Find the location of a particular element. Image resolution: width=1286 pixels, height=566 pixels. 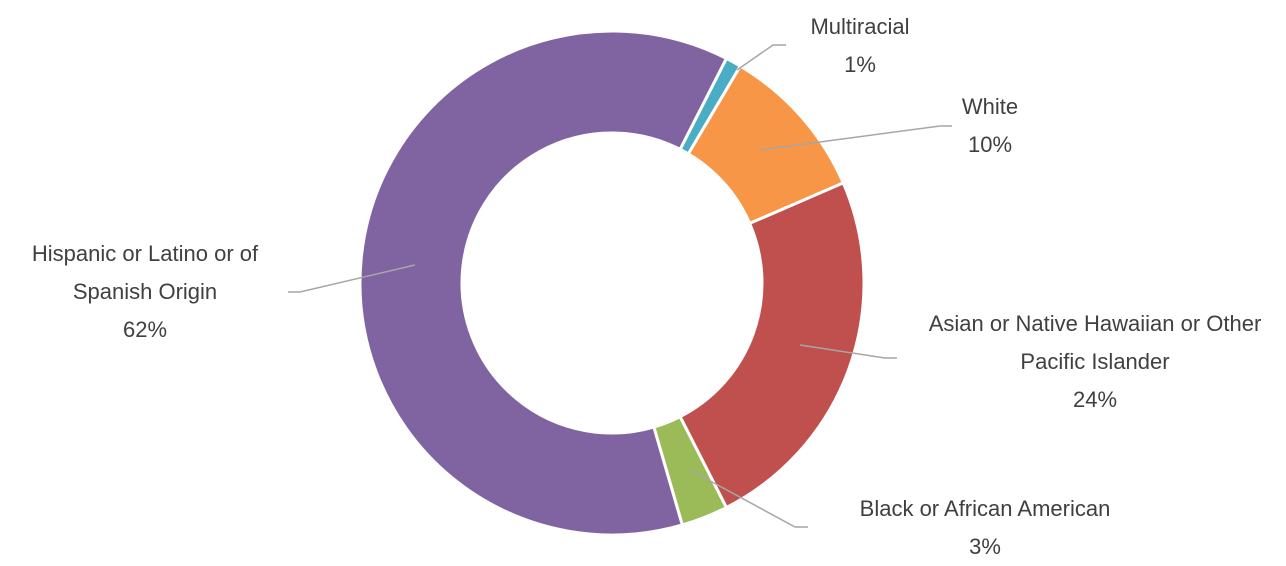

donut-slice is located at coordinates (772, 345).